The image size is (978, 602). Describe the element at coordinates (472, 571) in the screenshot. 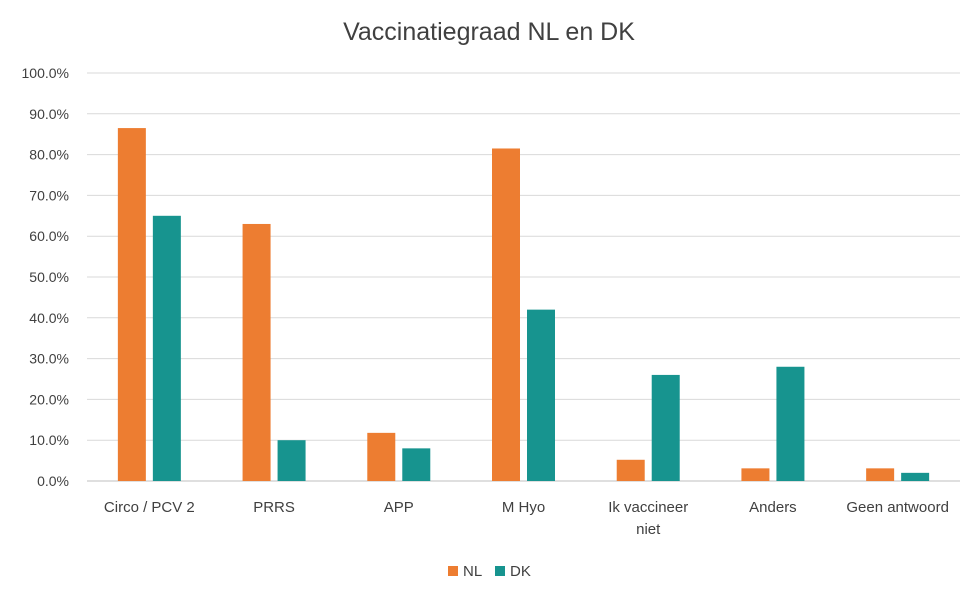

I see `legend-label-nl: NL` at that location.